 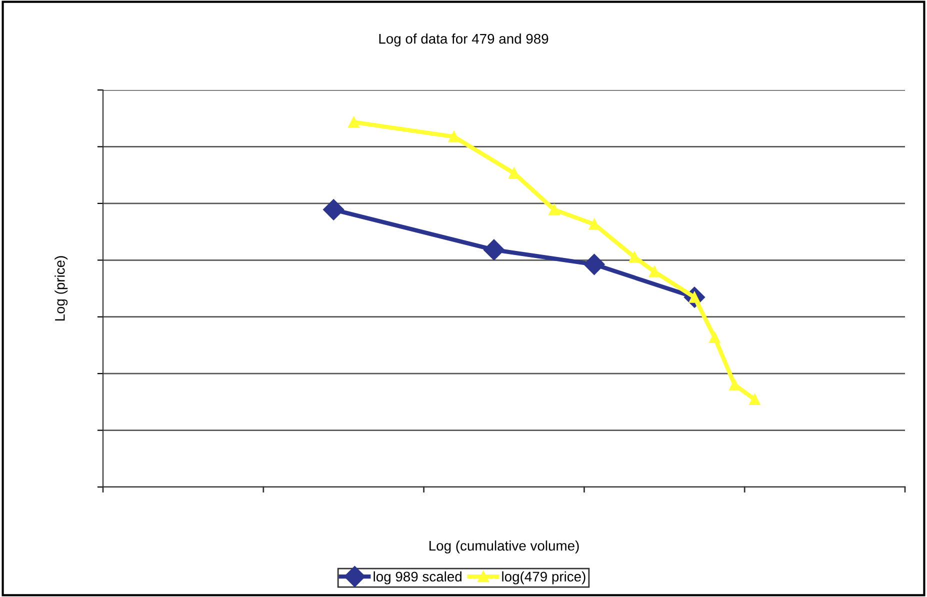 What do you see at coordinates (463, 40) in the screenshot?
I see `chart-title: Log of data for 479 and 989` at bounding box center [463, 40].